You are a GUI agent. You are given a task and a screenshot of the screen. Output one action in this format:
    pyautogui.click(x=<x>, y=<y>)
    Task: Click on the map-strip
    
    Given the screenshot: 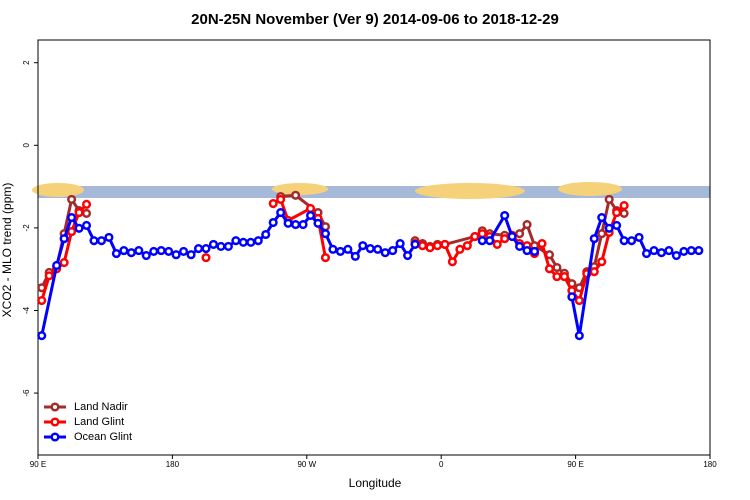 What is the action you would take?
    pyautogui.click(x=371, y=190)
    